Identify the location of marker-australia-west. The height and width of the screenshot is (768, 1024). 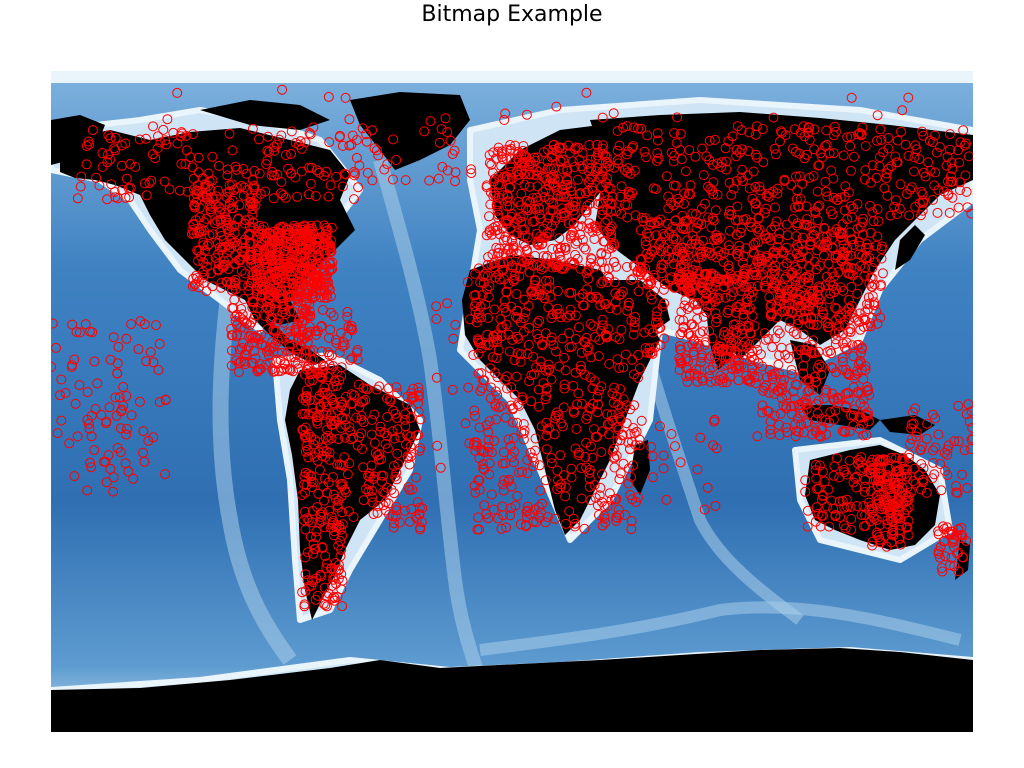
(851, 519).